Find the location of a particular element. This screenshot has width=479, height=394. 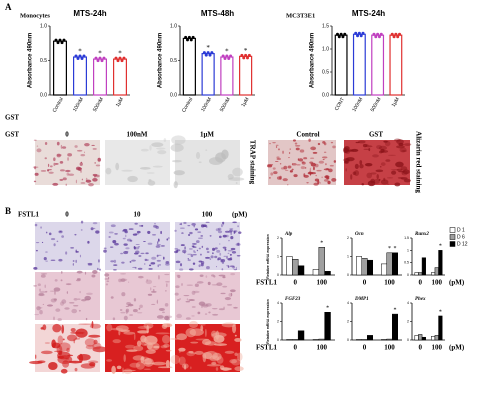

dose-label: 10 is located at coordinates (138, 215).